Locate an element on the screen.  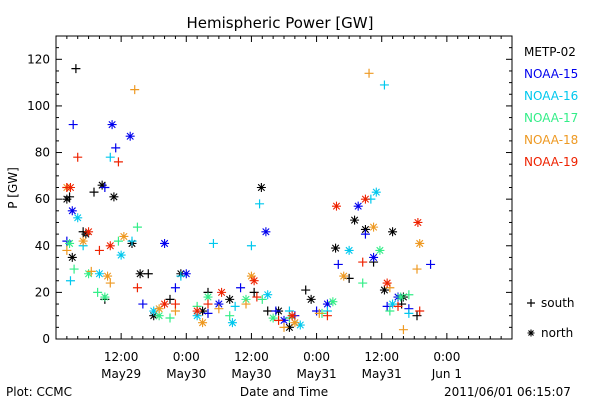
y-tick-label: 120 is located at coordinates (38, 59).